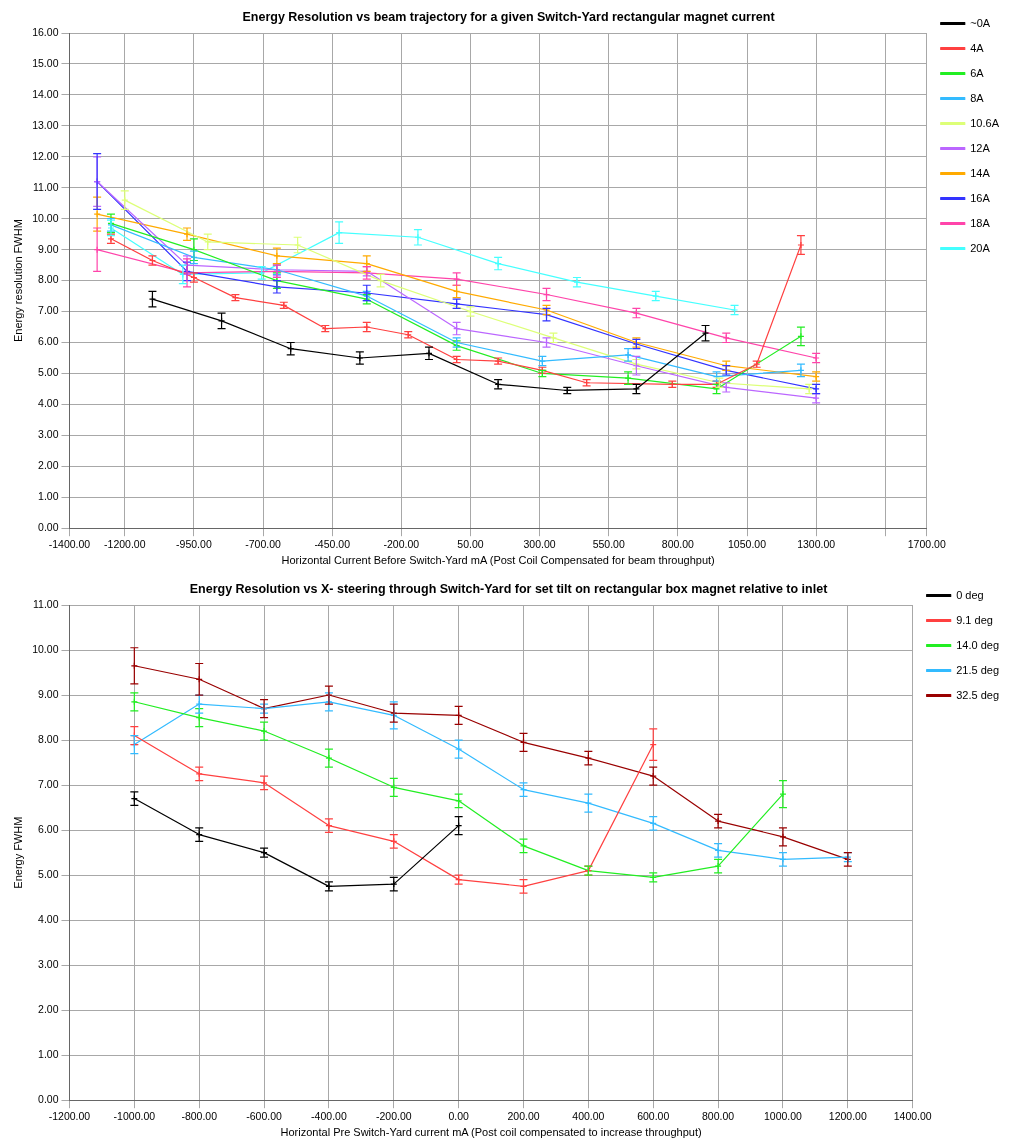 The height and width of the screenshot is (1144, 1019). I want to click on chart-title: Energy Resolution vs beam trajectory for a given Switch-Yard rectangular magnet current, so click(509, 16).